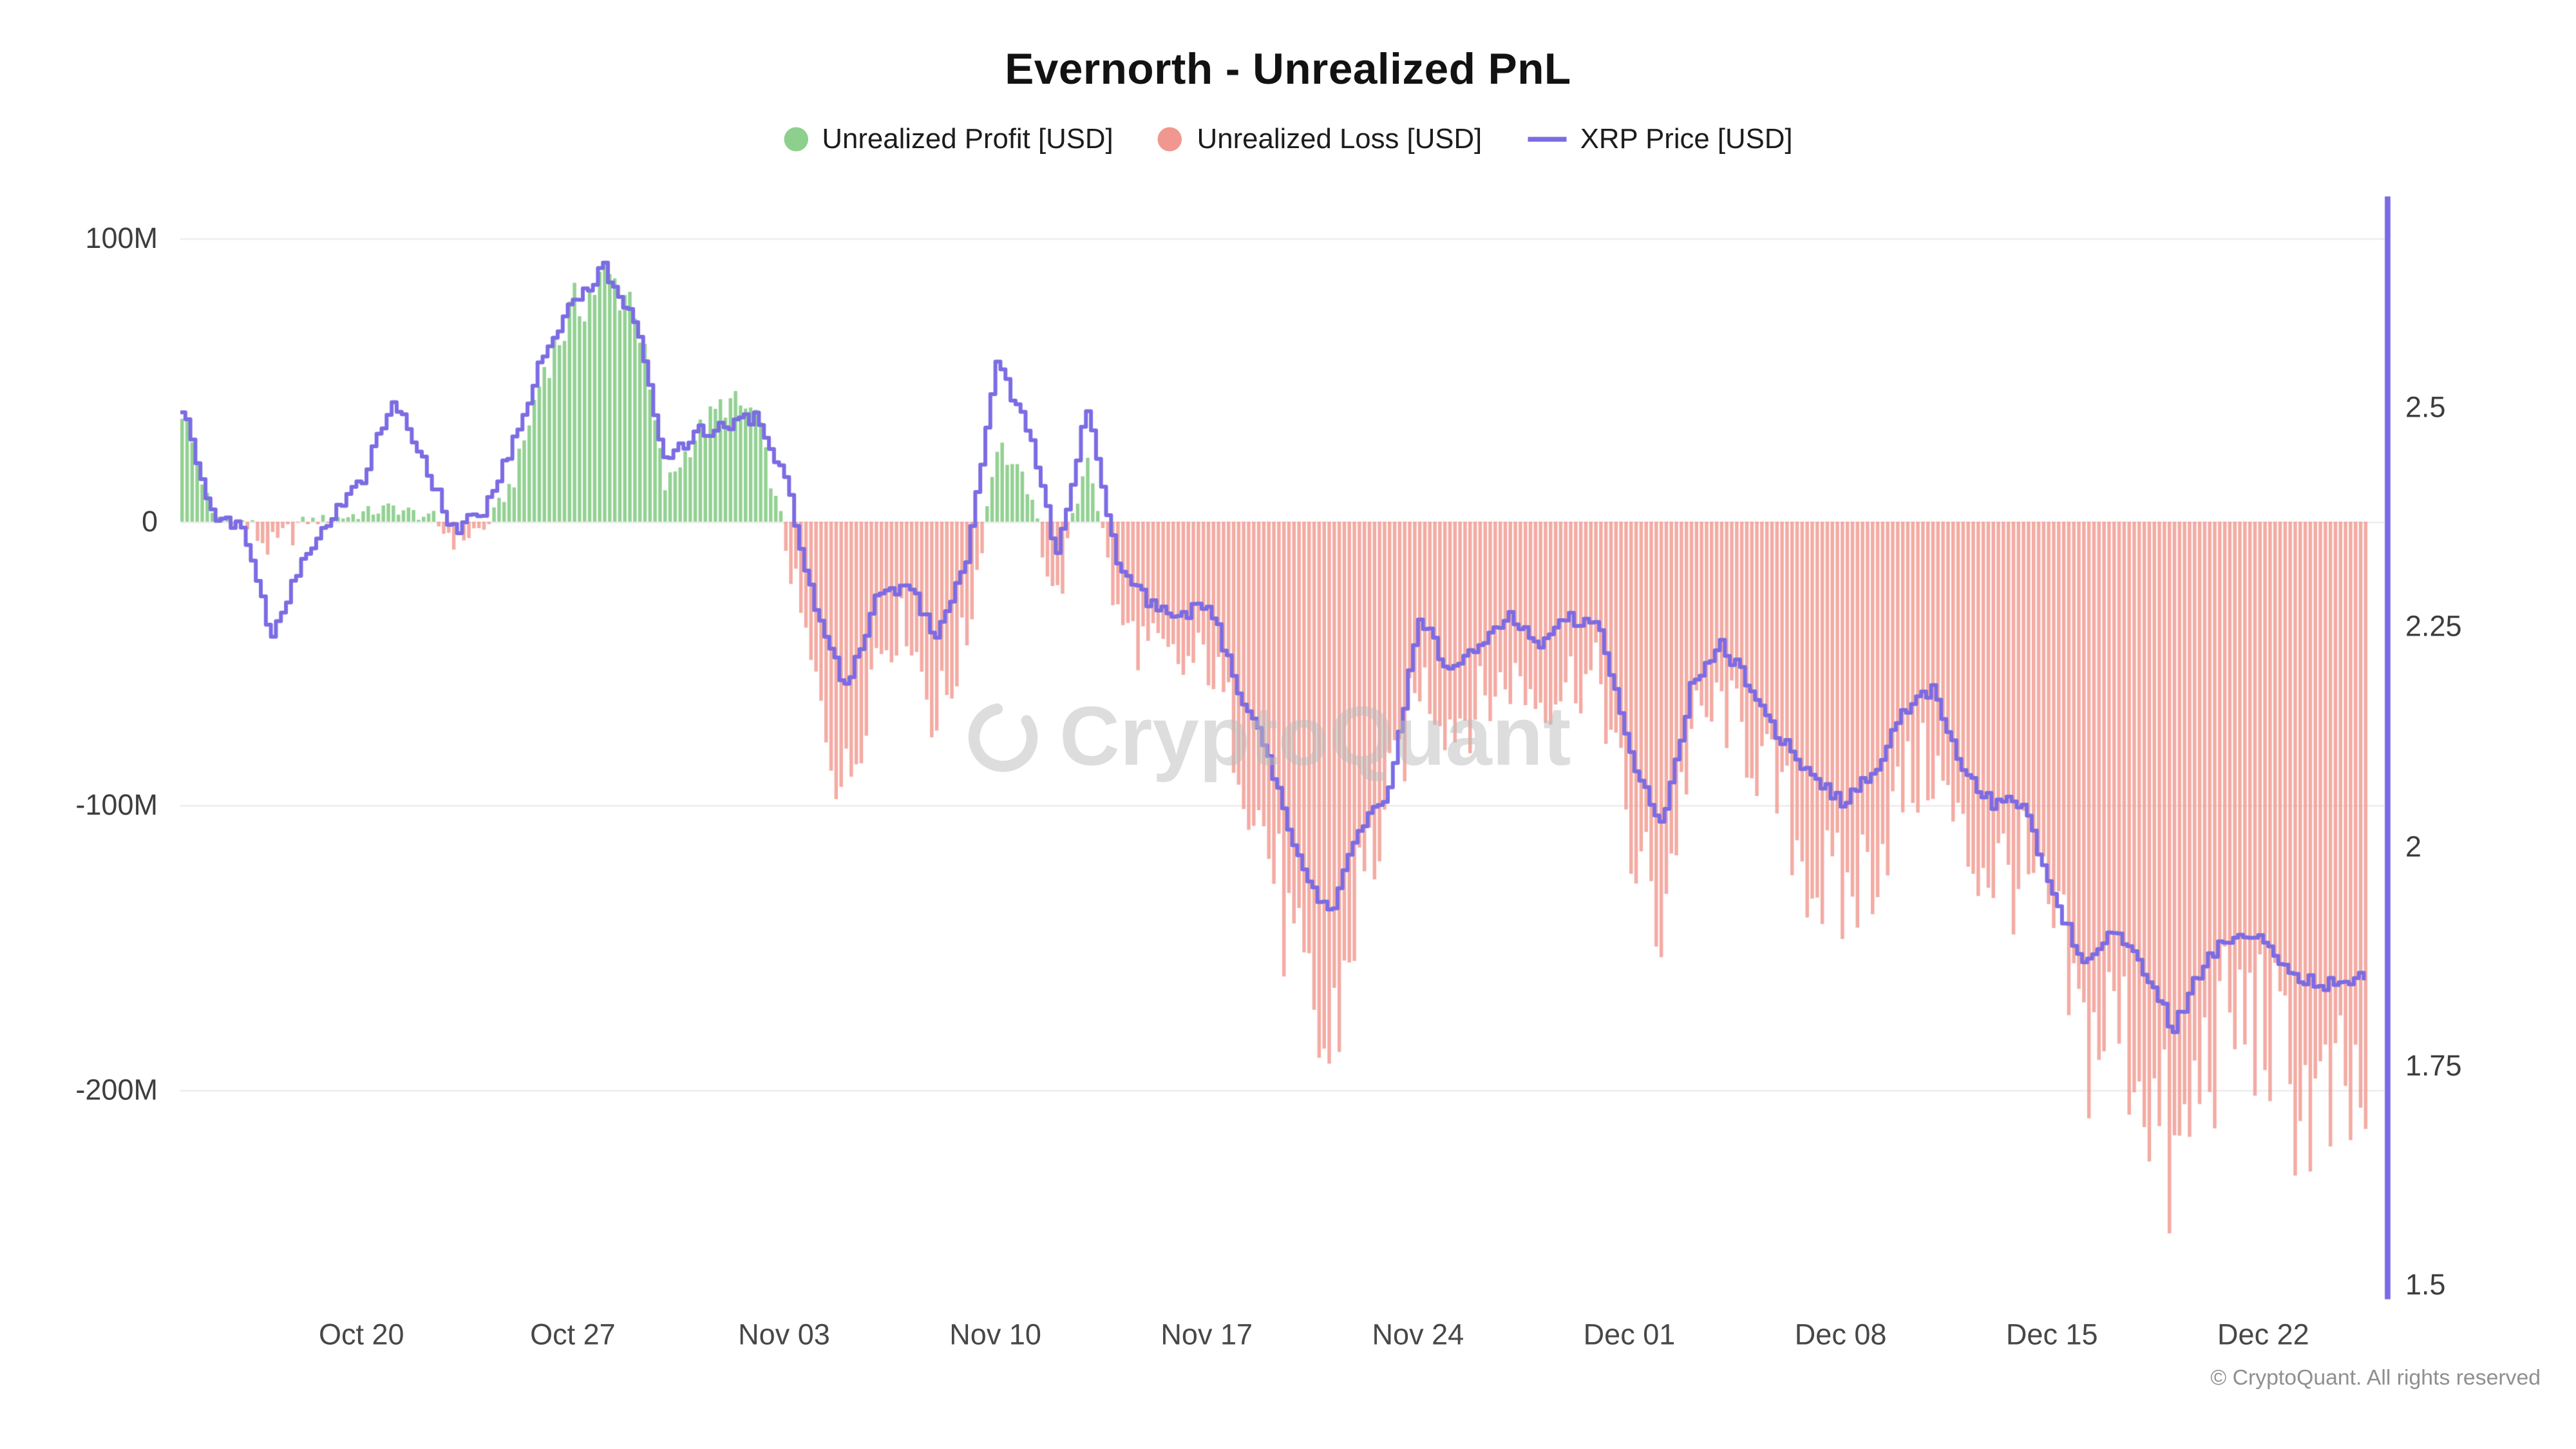 This screenshot has height=1449, width=2576. What do you see at coordinates (1418, 1335) in the screenshot?
I see `x-axis-tick: Nov 24` at bounding box center [1418, 1335].